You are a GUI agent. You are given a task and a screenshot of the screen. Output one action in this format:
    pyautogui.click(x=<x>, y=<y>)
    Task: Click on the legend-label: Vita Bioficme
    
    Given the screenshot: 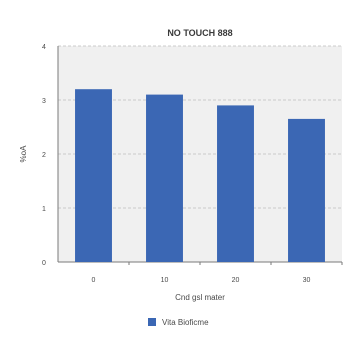 What is the action you would take?
    pyautogui.click(x=185, y=322)
    